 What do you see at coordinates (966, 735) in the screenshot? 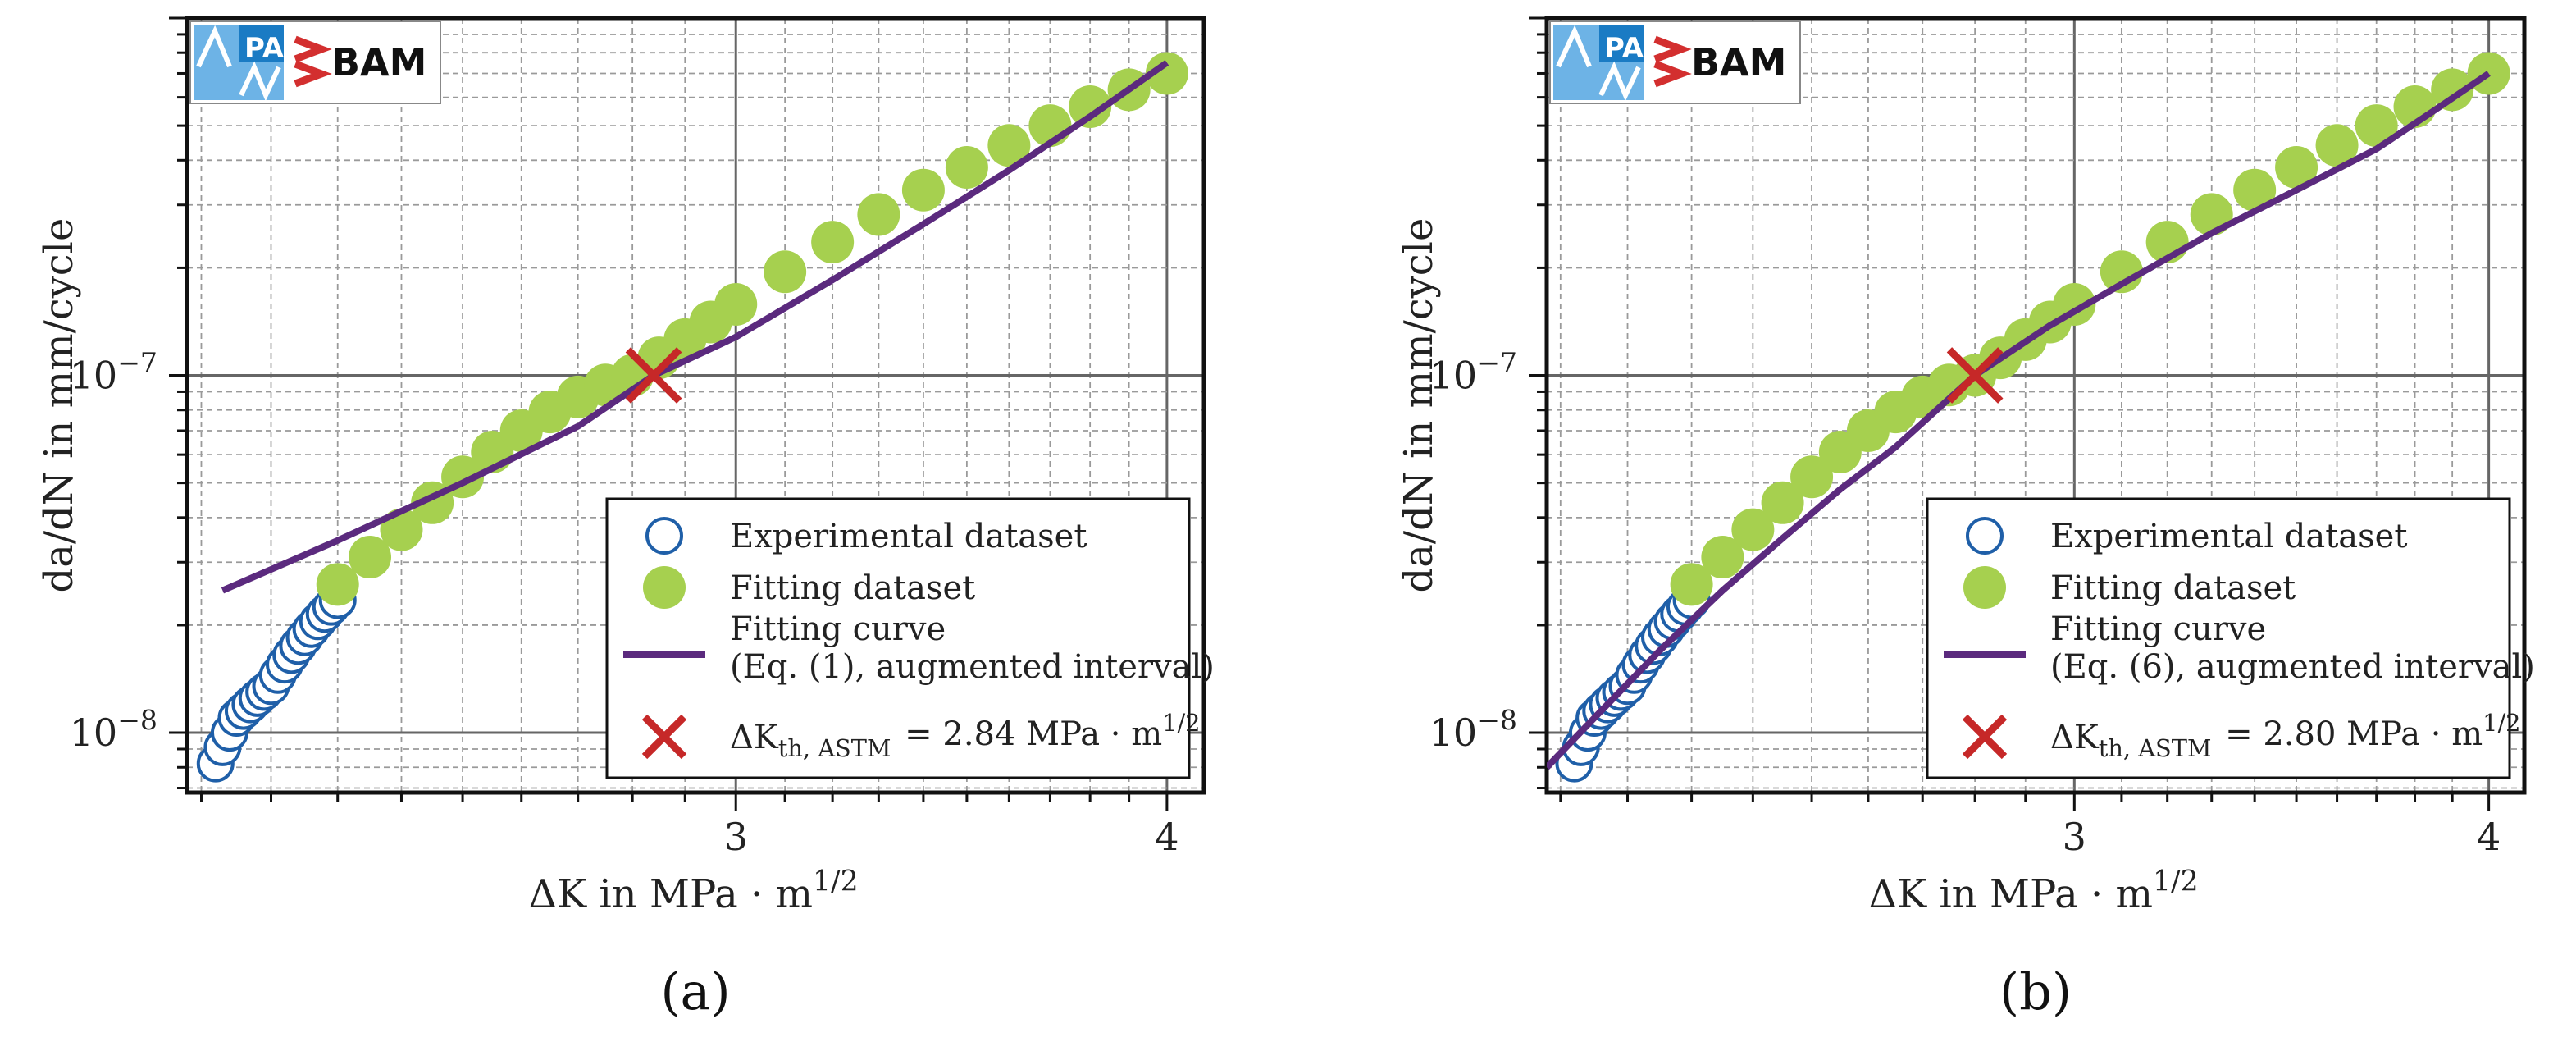
I see `legend-label: ΔKth, ASTM = 2.84 MPa · m1/2` at bounding box center [966, 735].